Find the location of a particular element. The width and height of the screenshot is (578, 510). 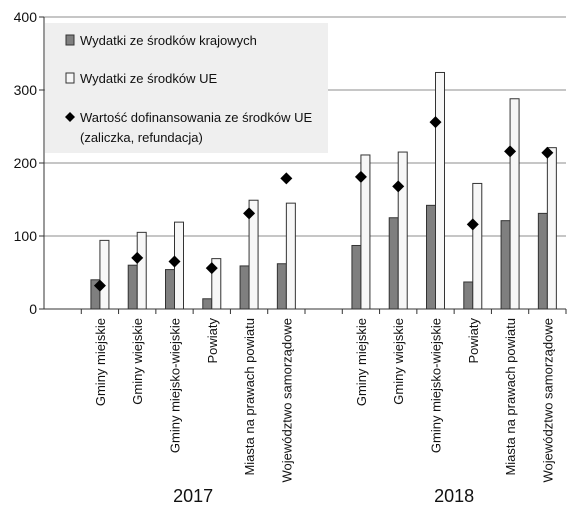

legend-label-cofinancing-line2: (zaliczka, refundacja) is located at coordinates (141, 137).